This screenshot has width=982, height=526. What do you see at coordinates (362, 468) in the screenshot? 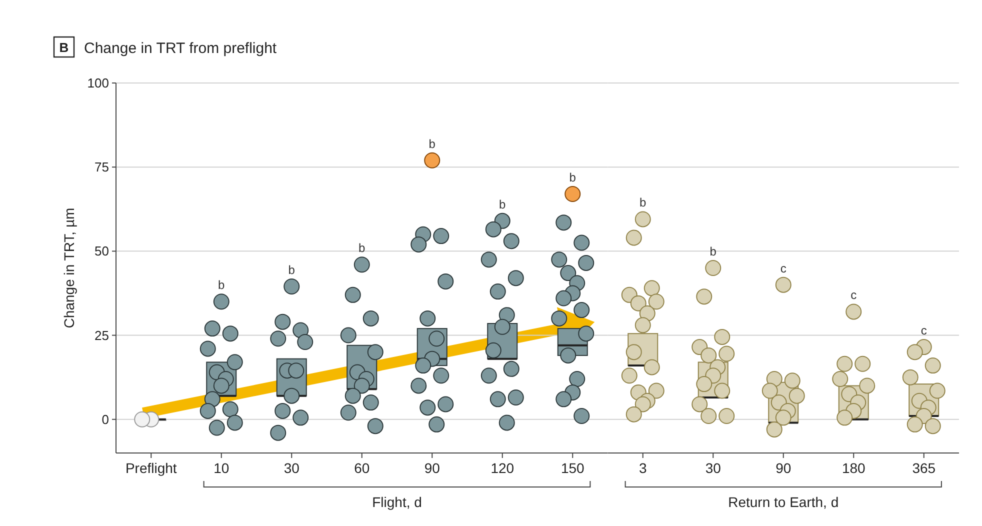
I see `x-tick-label: 60` at bounding box center [362, 468].